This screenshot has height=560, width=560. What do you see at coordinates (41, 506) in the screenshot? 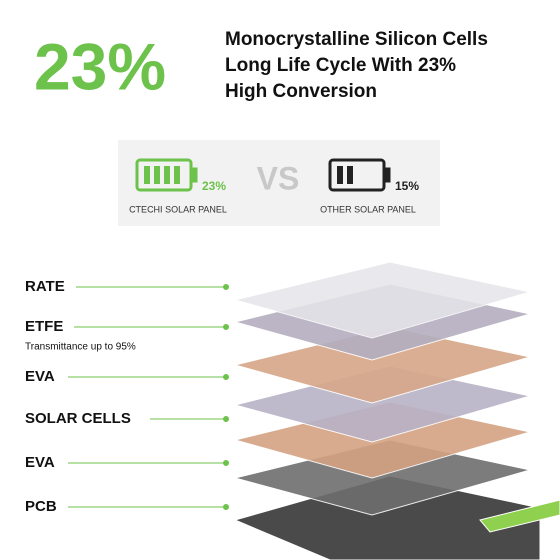
I see `layer-label: PCB` at bounding box center [41, 506].